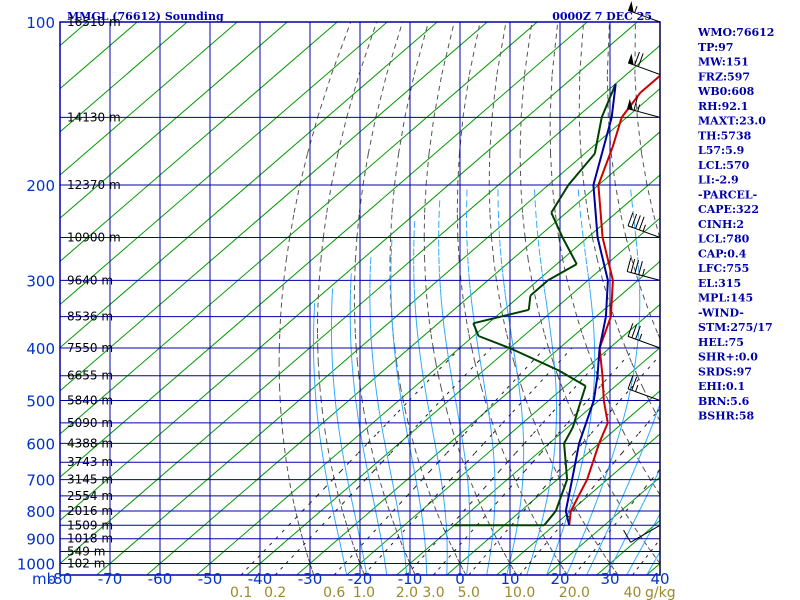  I want to click on temperature-tick-label: -10, so click(410, 579).